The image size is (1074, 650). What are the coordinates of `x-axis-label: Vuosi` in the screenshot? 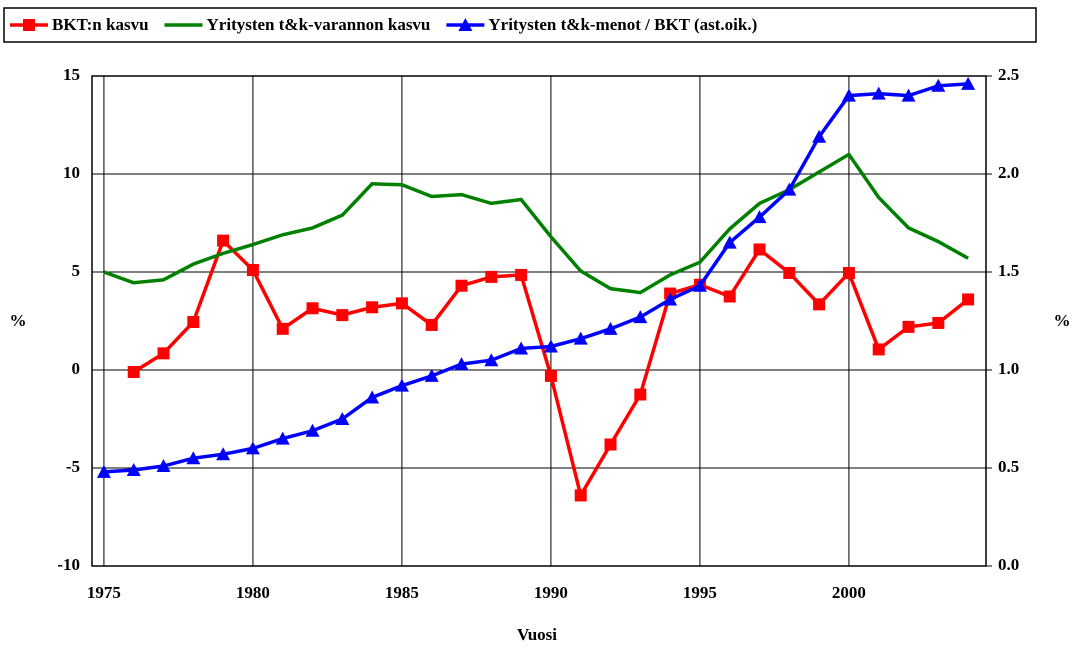 It's located at (537, 634).